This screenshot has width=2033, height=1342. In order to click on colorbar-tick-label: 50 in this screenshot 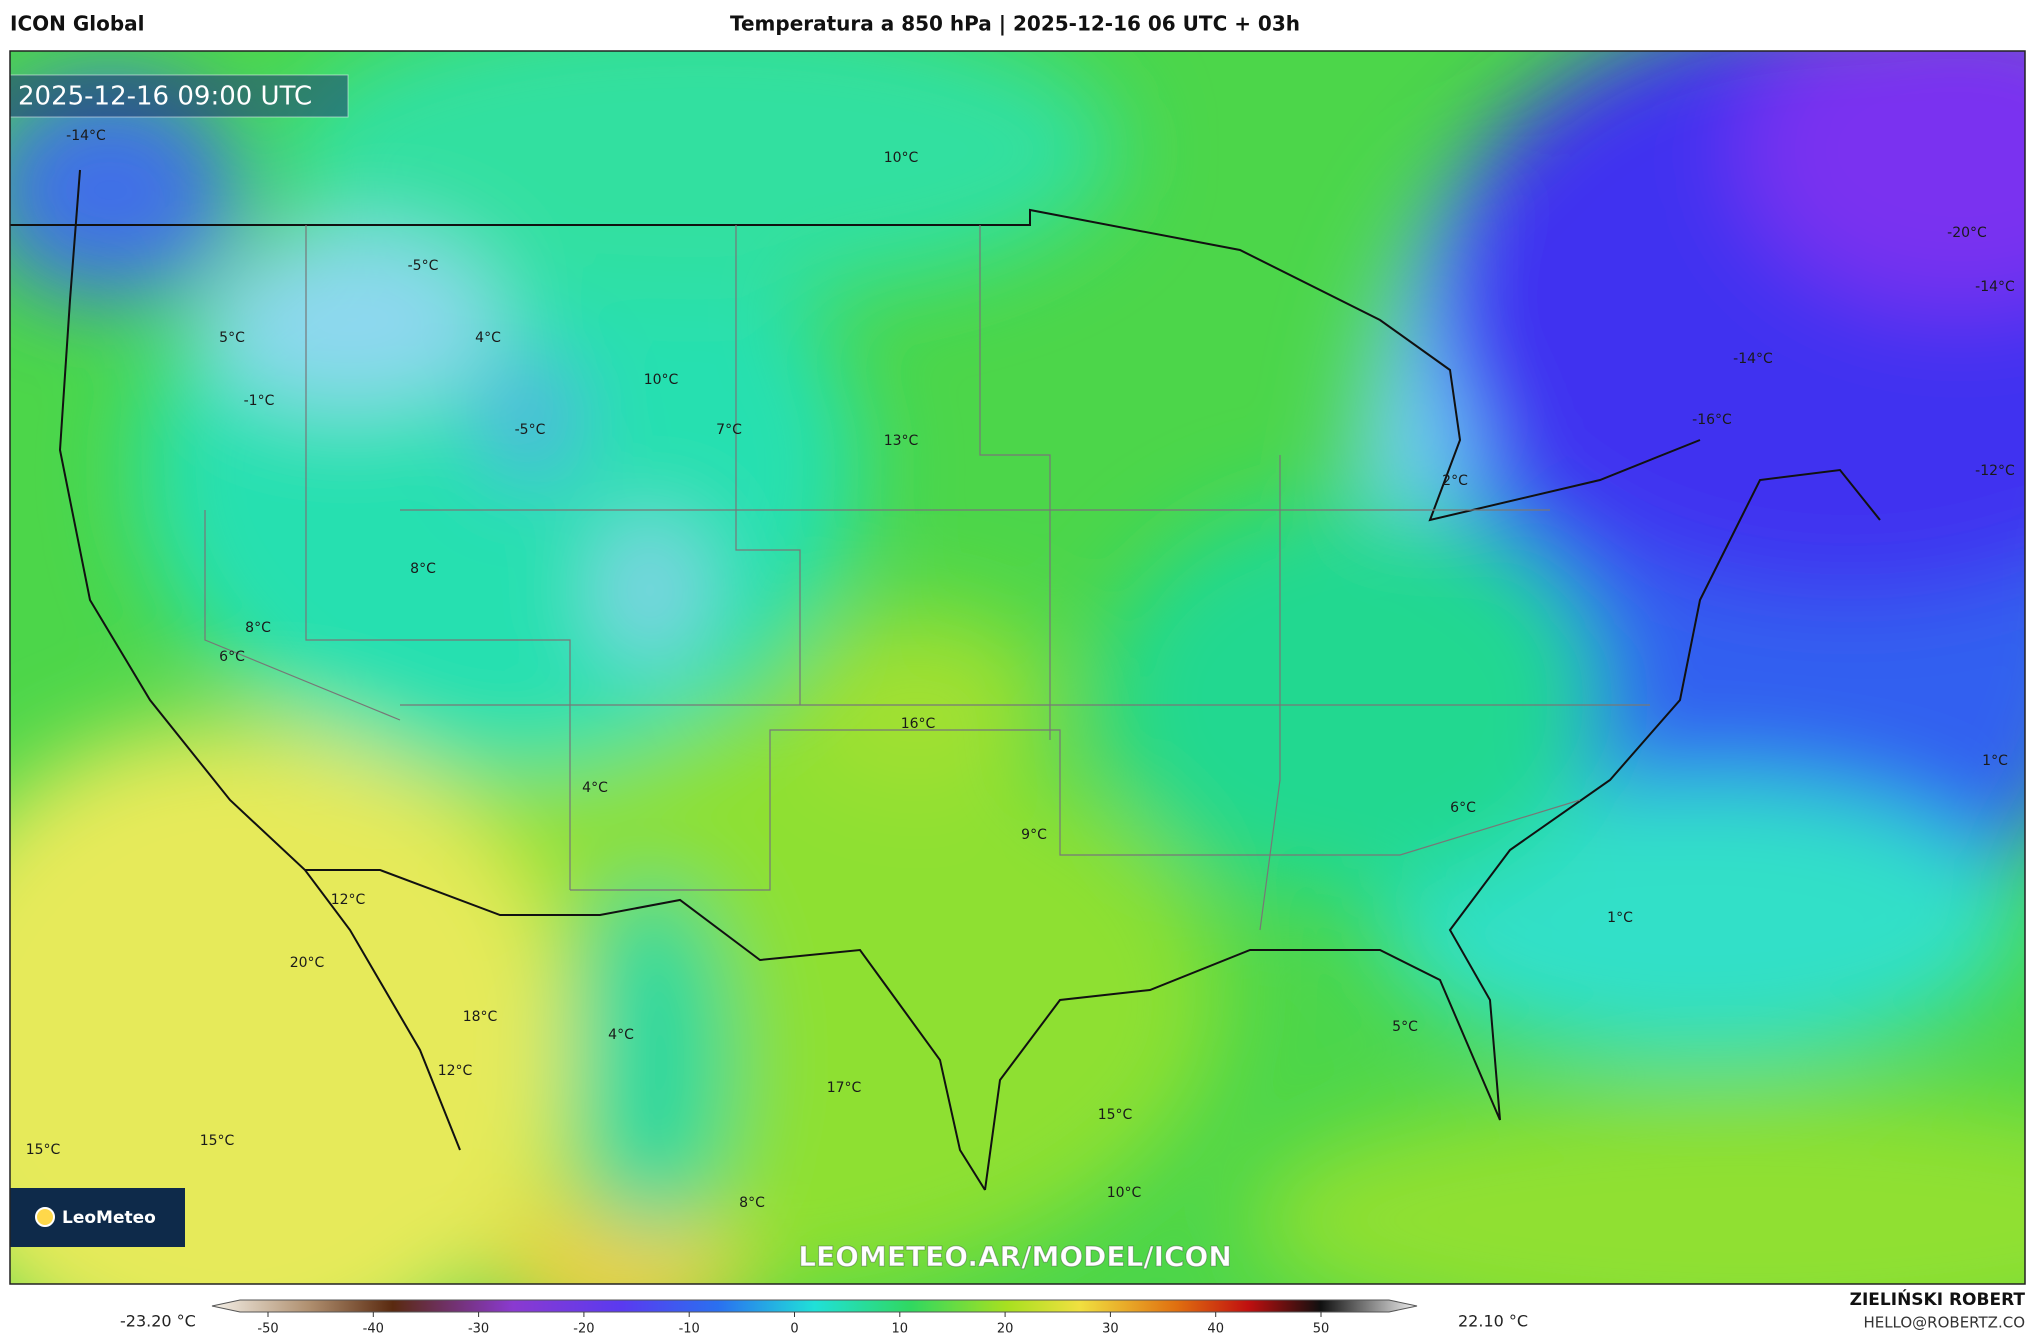, I will do `click(1321, 1329)`.